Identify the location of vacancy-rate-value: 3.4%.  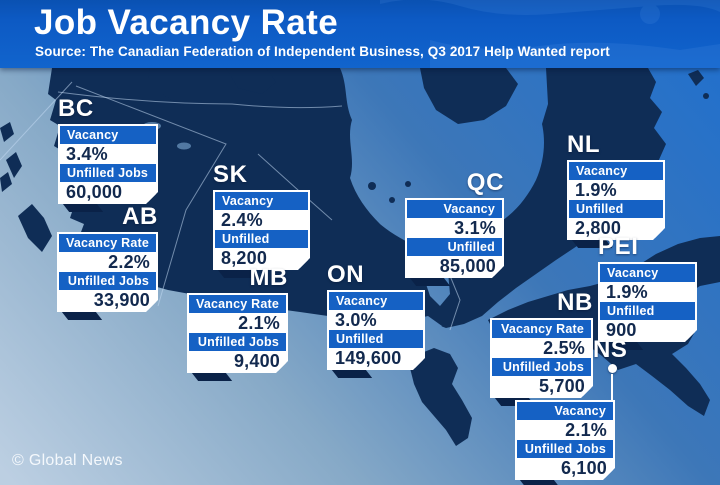
(108, 154).